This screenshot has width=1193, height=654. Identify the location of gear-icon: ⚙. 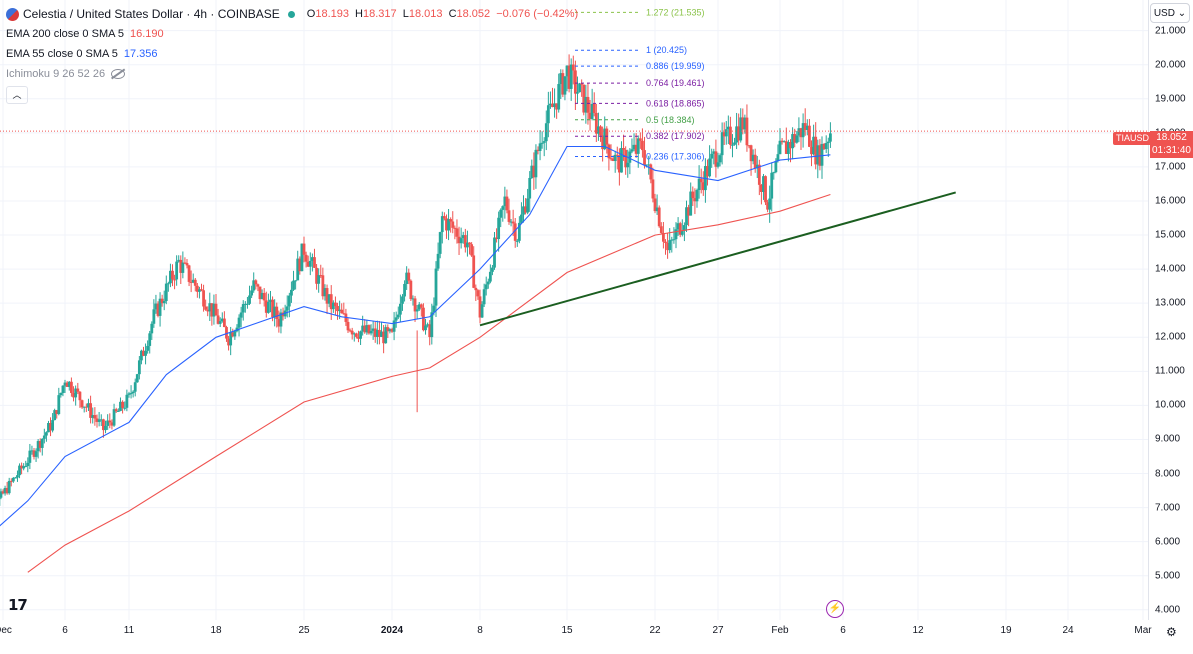
(1171, 632).